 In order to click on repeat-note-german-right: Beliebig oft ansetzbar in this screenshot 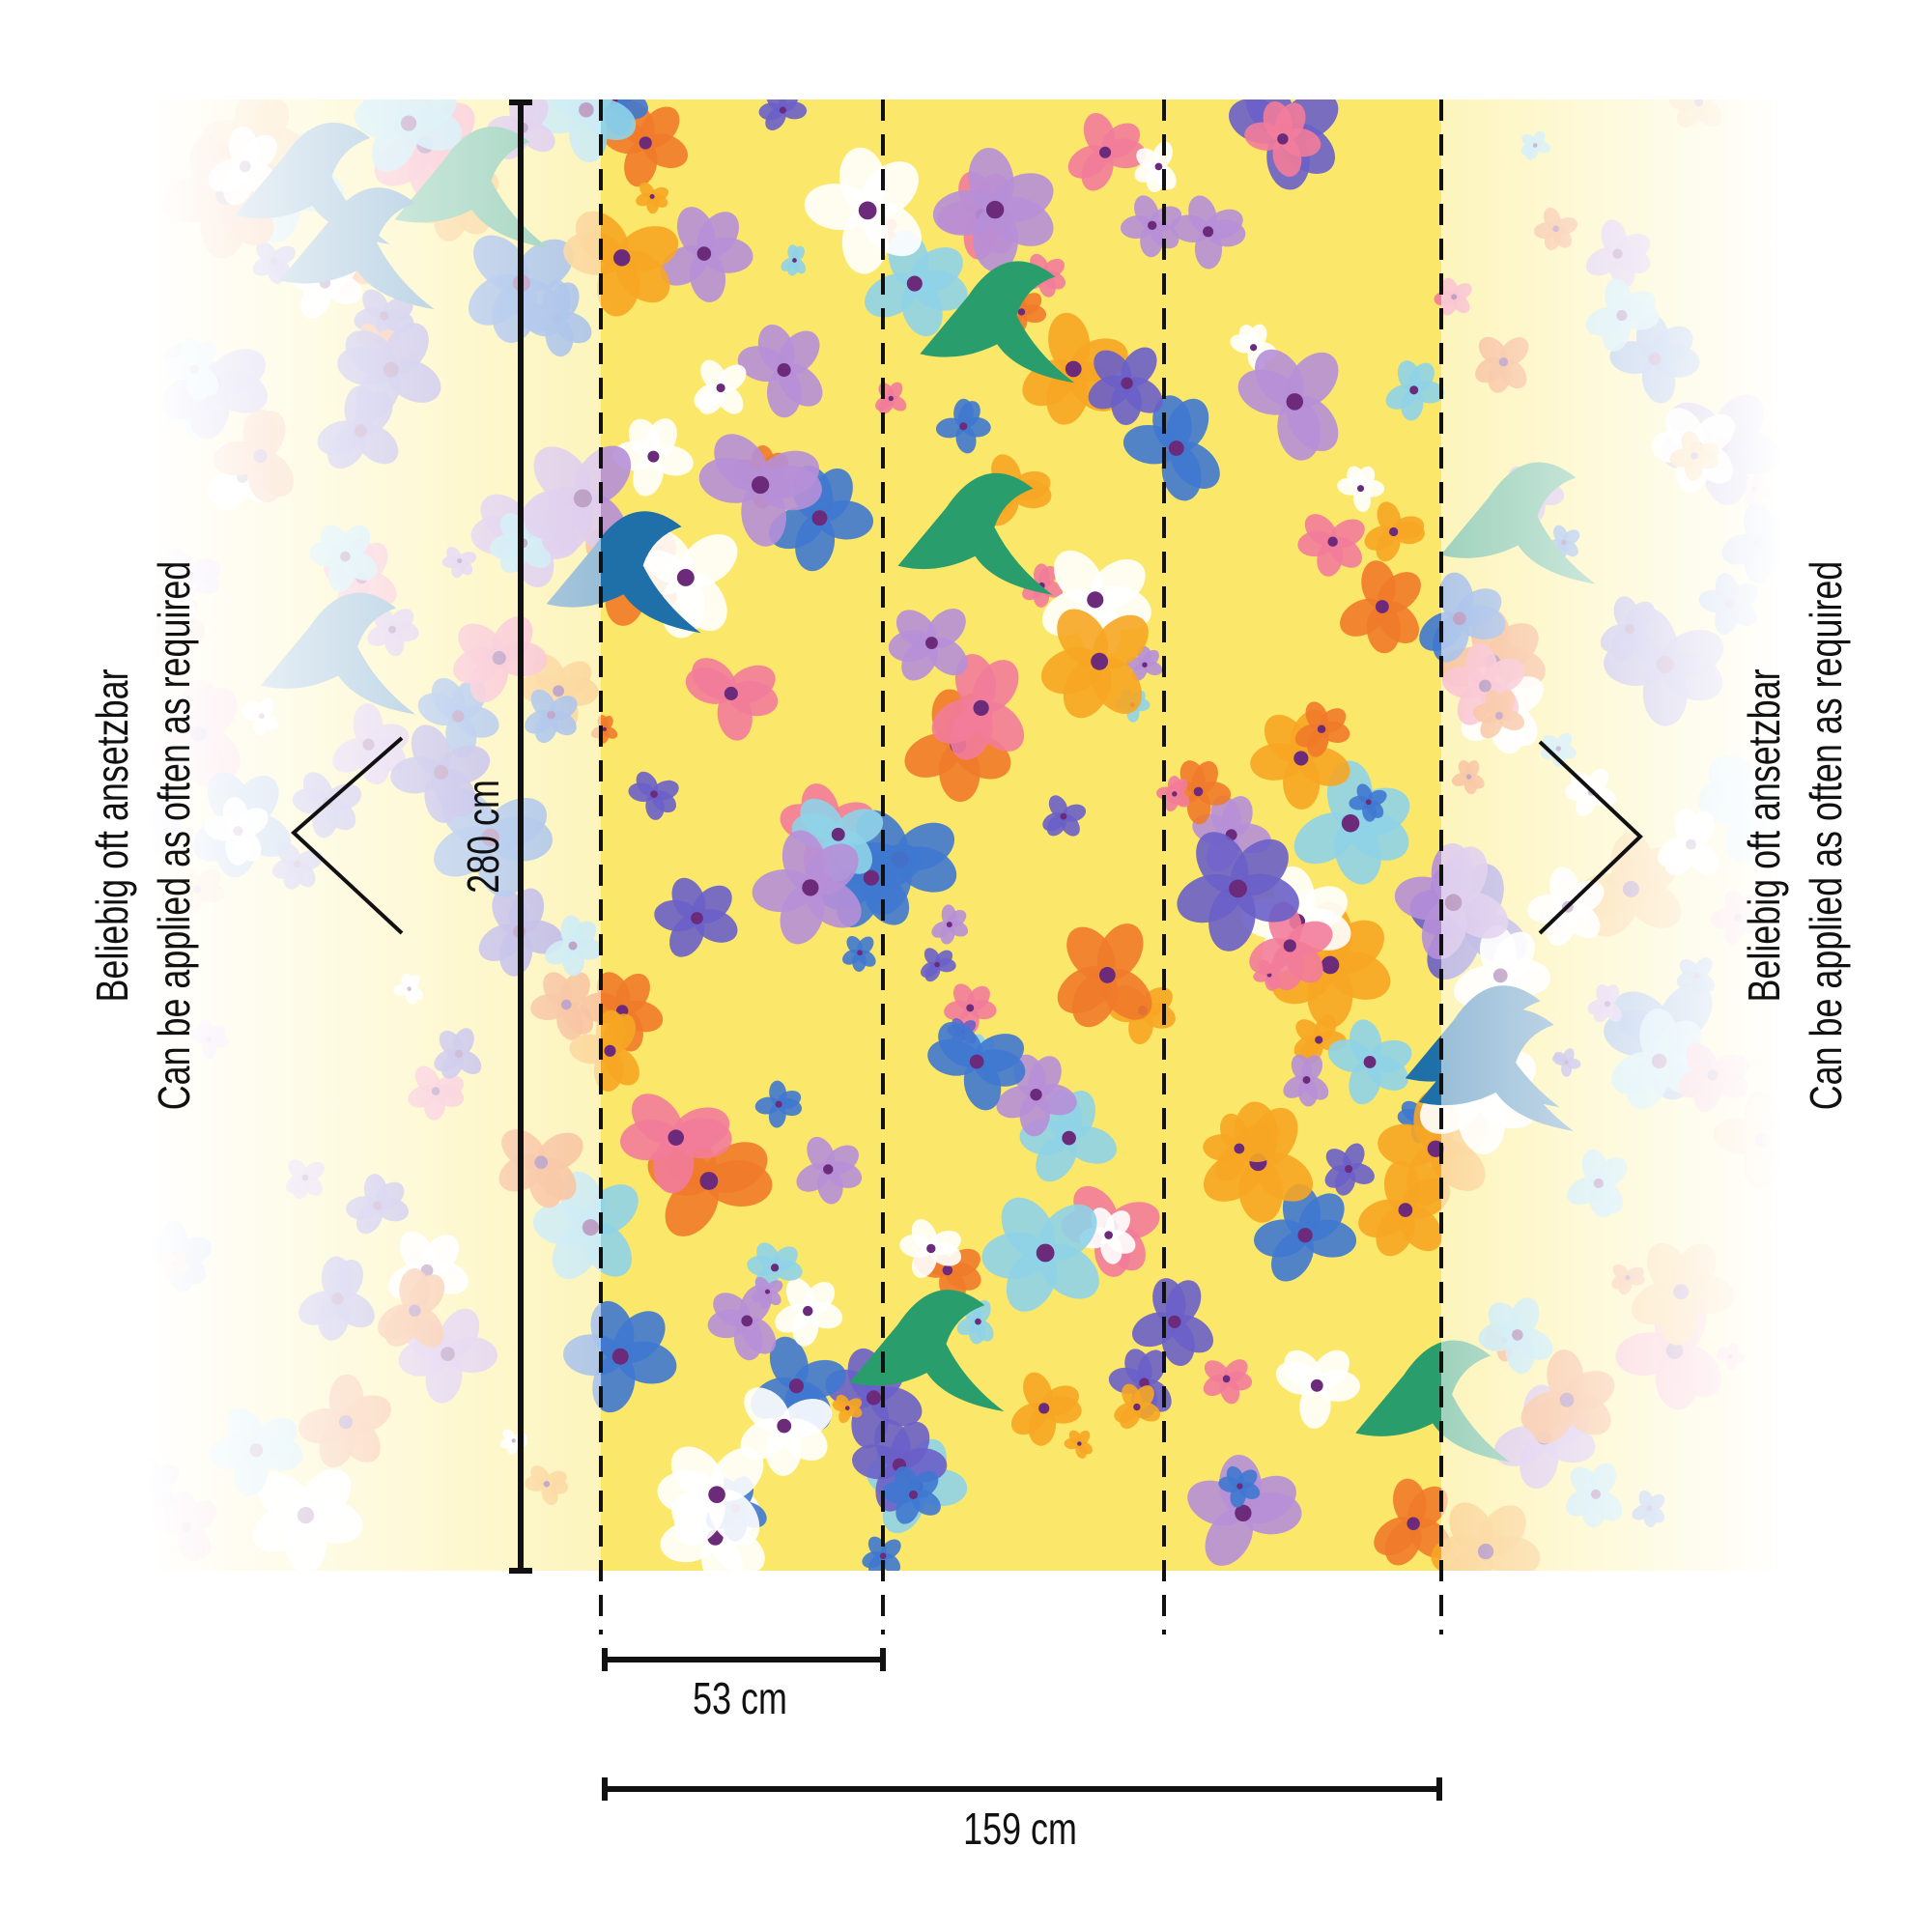, I will do `click(1764, 835)`.